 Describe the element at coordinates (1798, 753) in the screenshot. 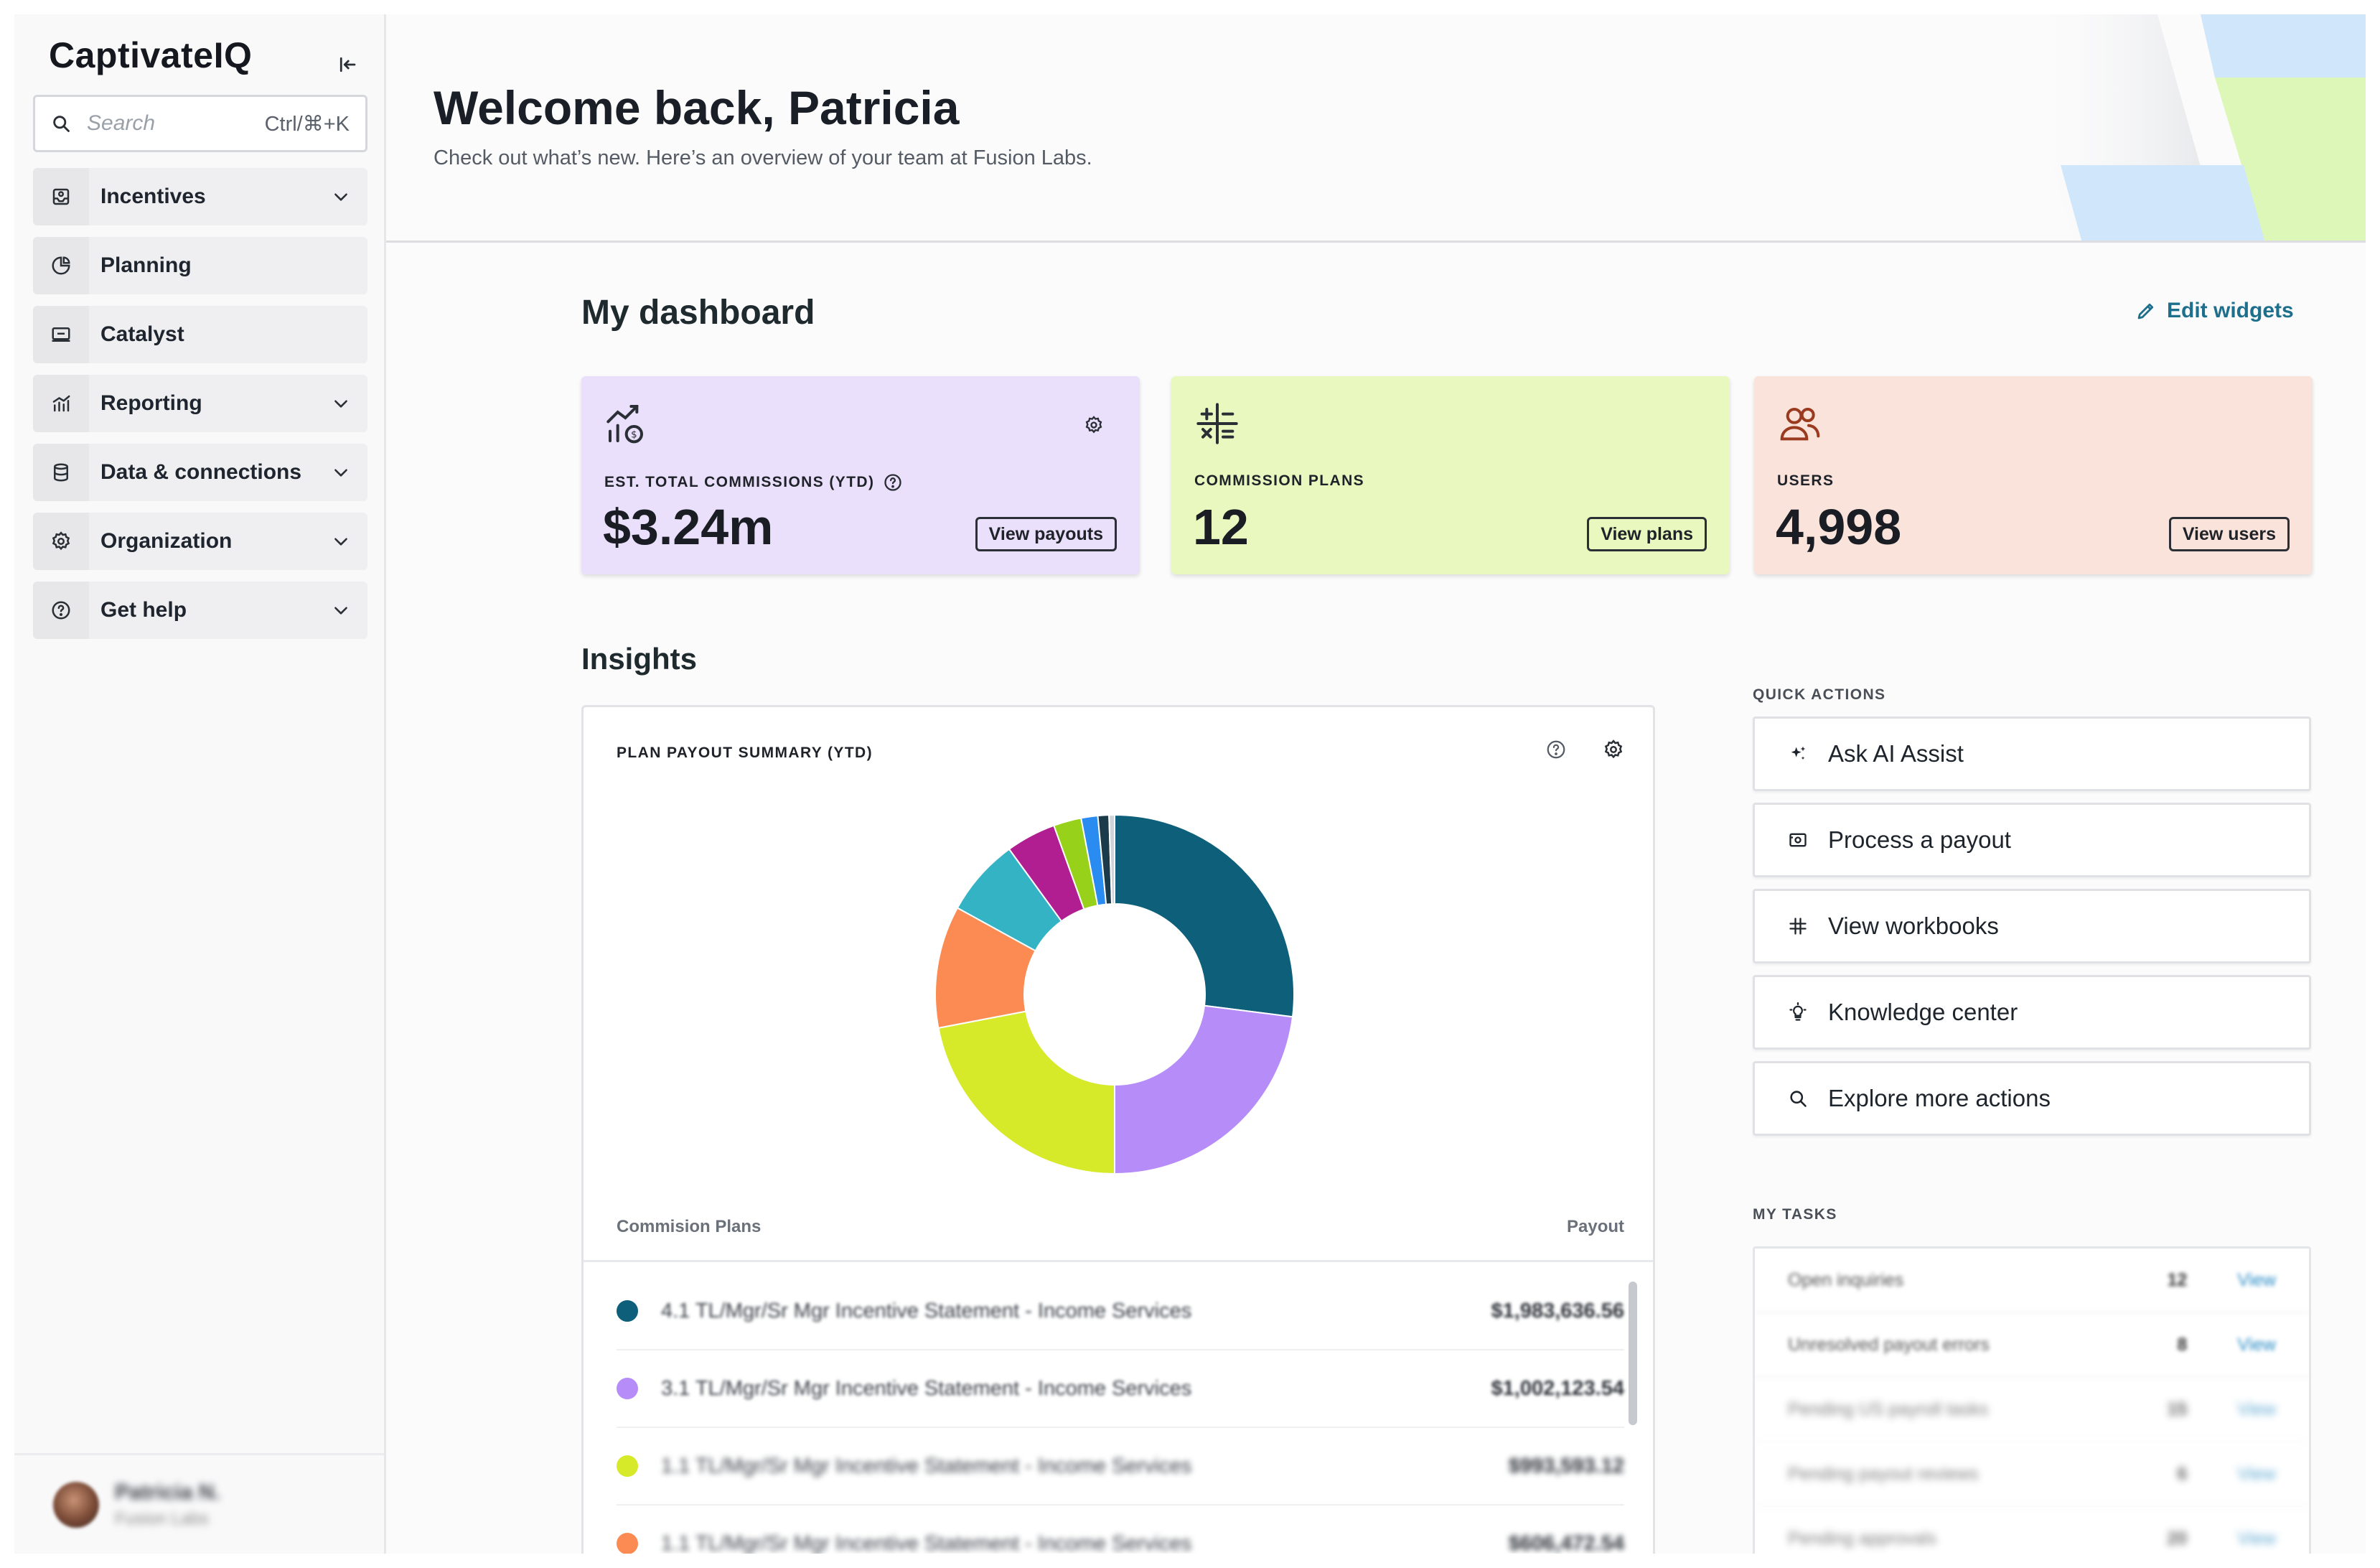

I see `sparkle-icon` at that location.